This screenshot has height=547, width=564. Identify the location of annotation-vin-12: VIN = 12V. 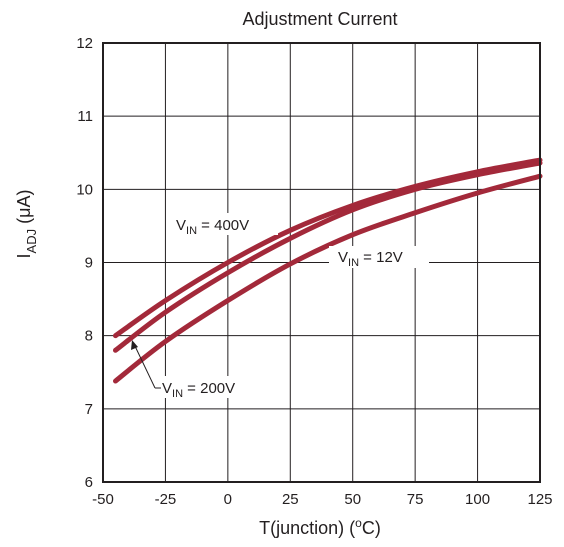
(379, 257).